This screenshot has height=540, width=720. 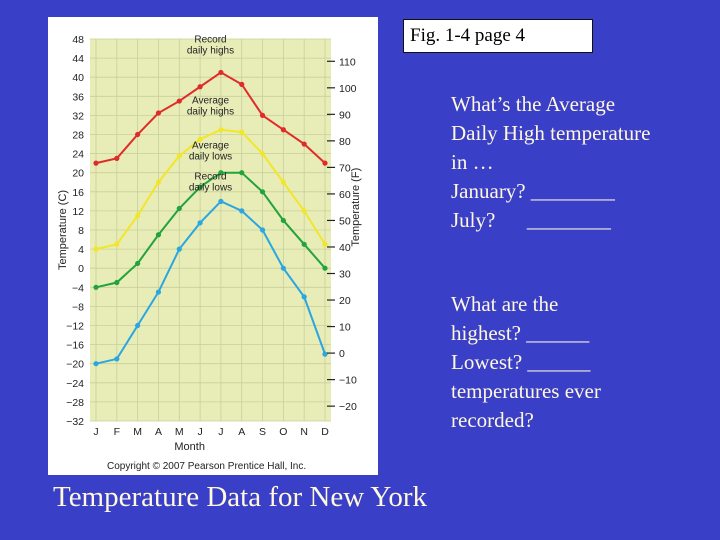 I want to click on question-line: recorded?, so click(x=492, y=420).